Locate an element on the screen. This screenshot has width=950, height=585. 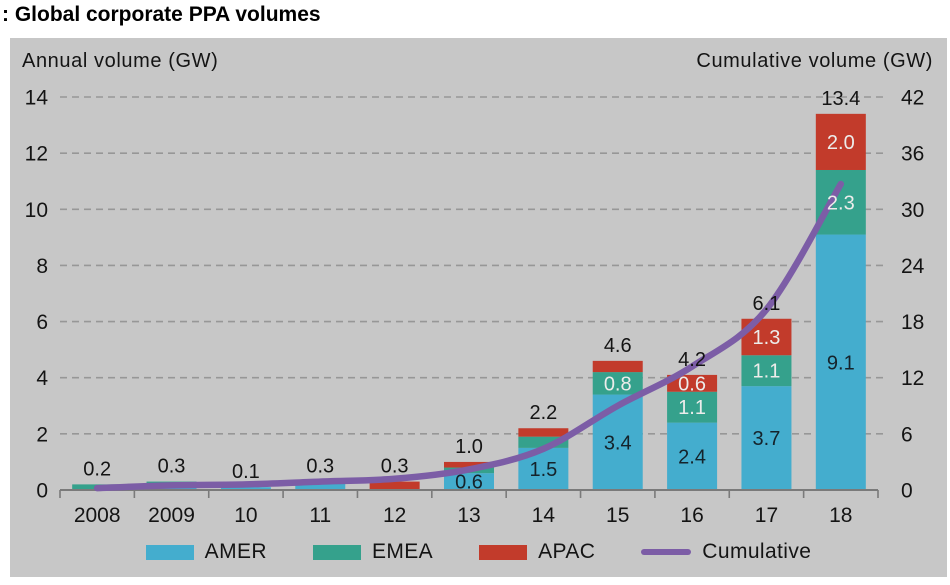
legend-label-cumulative: Cumulative is located at coordinates (757, 551).